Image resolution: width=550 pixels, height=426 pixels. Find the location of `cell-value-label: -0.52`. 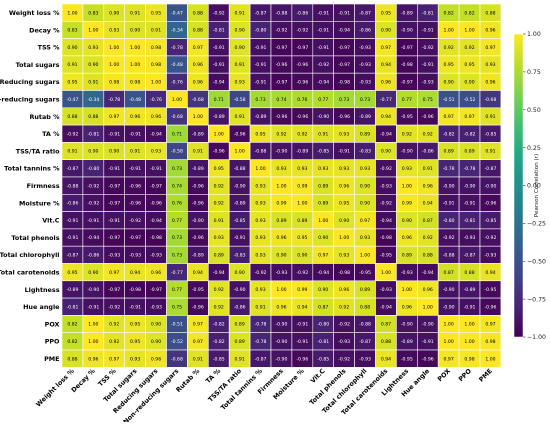

cell-value-label: -0.52 is located at coordinates (470, 100).